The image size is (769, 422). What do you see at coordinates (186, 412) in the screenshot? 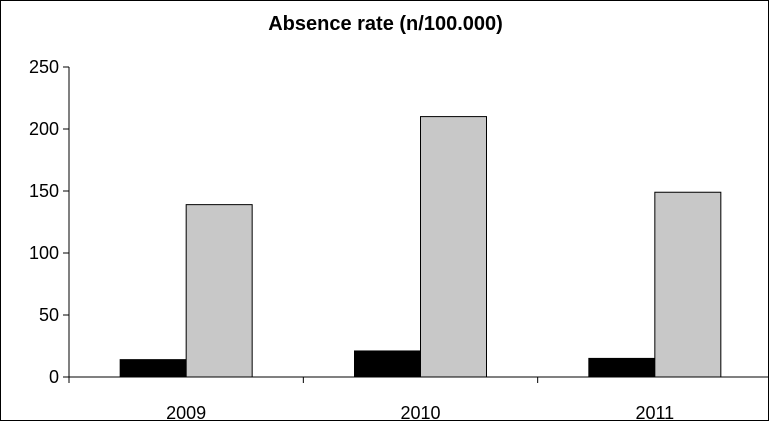
I see `x-tick-label-2009: 2009` at bounding box center [186, 412].